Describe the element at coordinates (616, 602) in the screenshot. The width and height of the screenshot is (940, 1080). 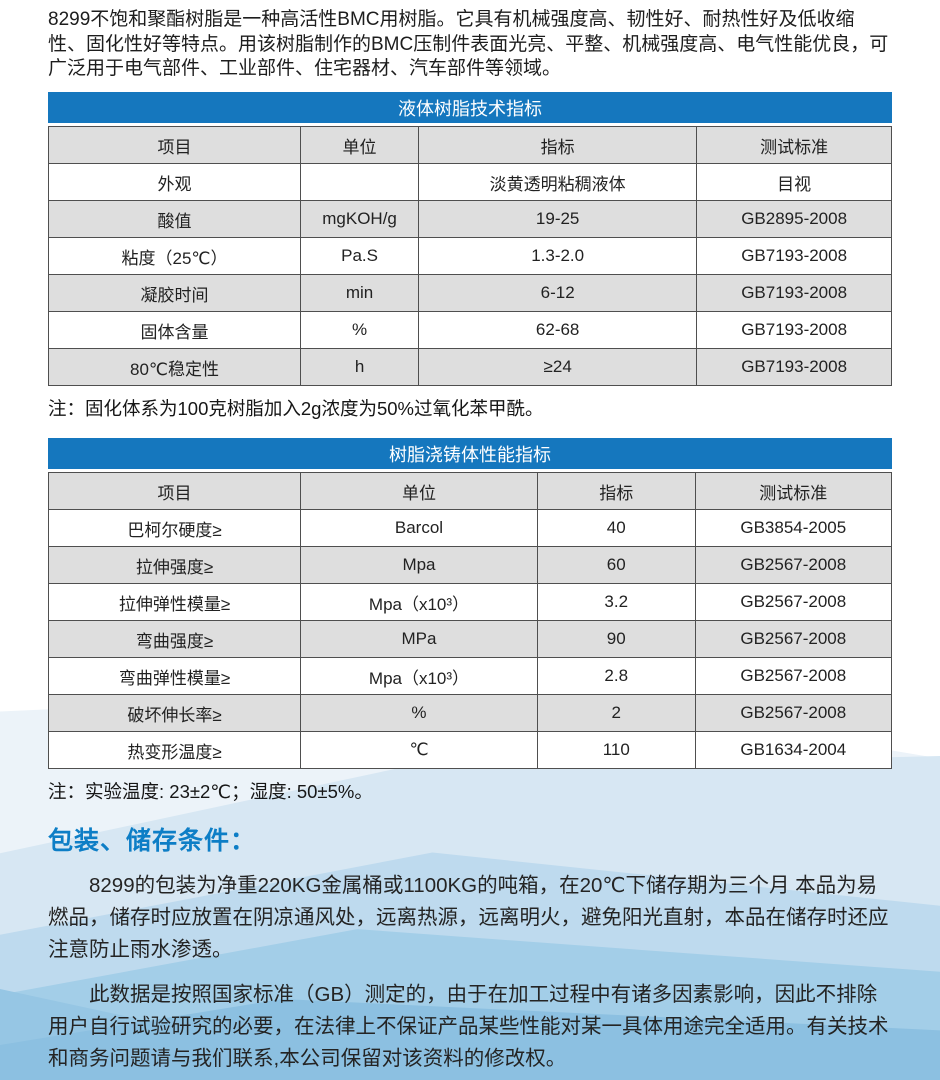
I see `table-cell: 3.2` at that location.